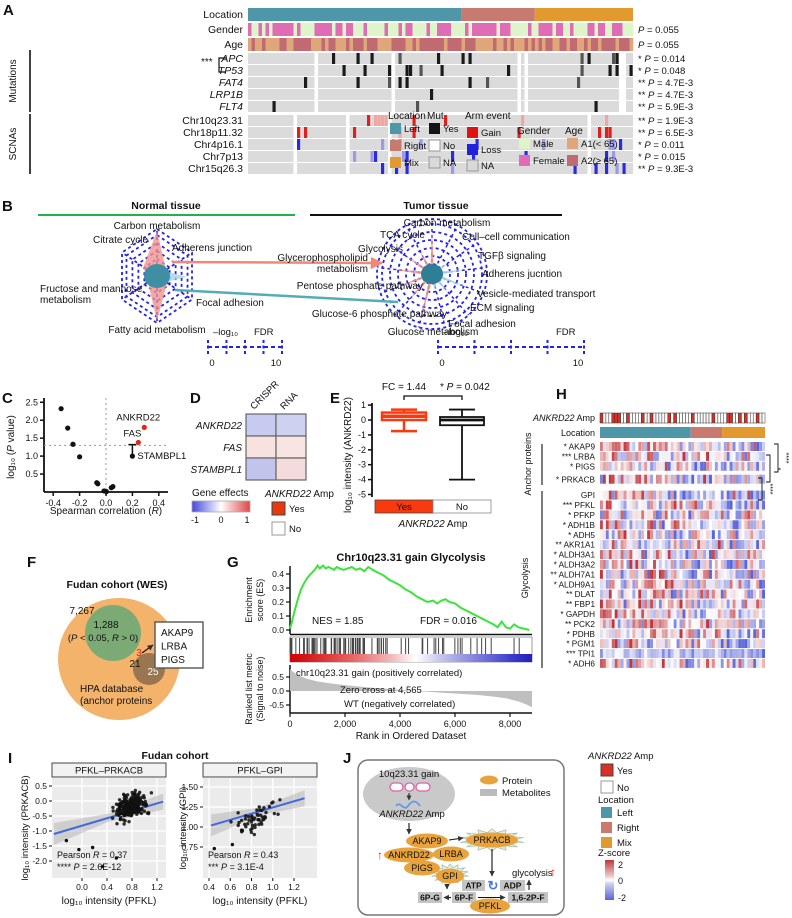 The image size is (792, 918). Describe the element at coordinates (277, 263) in the screenshot. I see `normal-tumor-link-salmon` at that location.